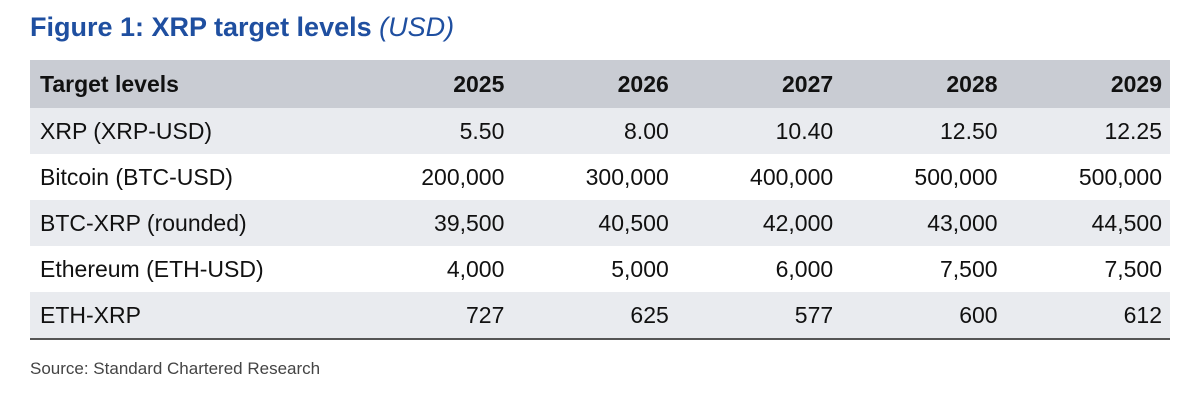  I want to click on value-cell: 8.00, so click(594, 131).